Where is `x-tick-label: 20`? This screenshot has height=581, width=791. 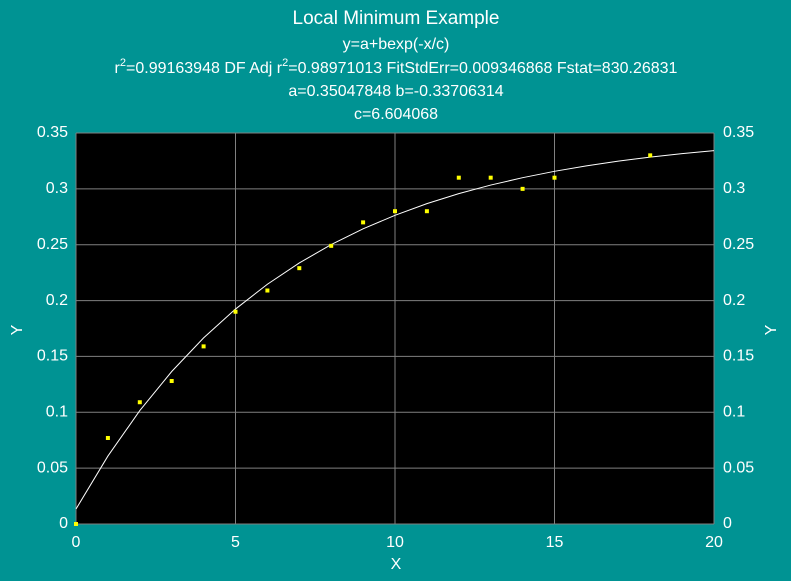 x-tick-label: 20 is located at coordinates (714, 542).